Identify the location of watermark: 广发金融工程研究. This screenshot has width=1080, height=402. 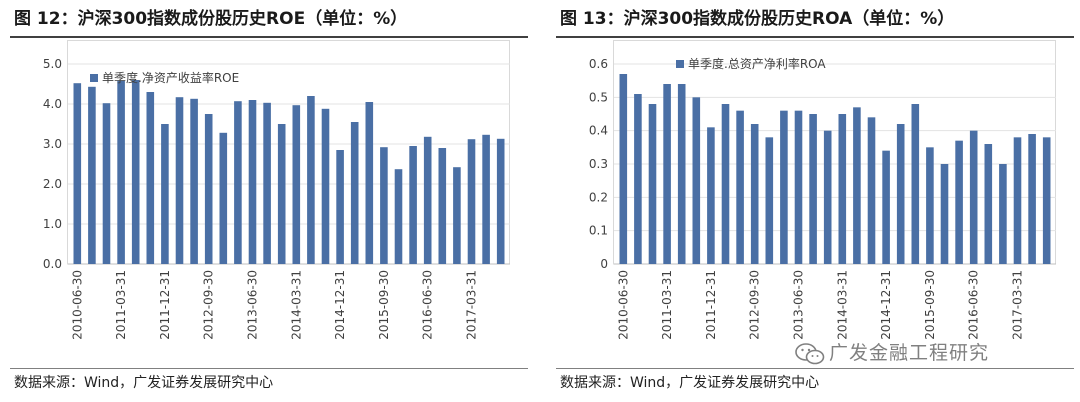
(892, 353).